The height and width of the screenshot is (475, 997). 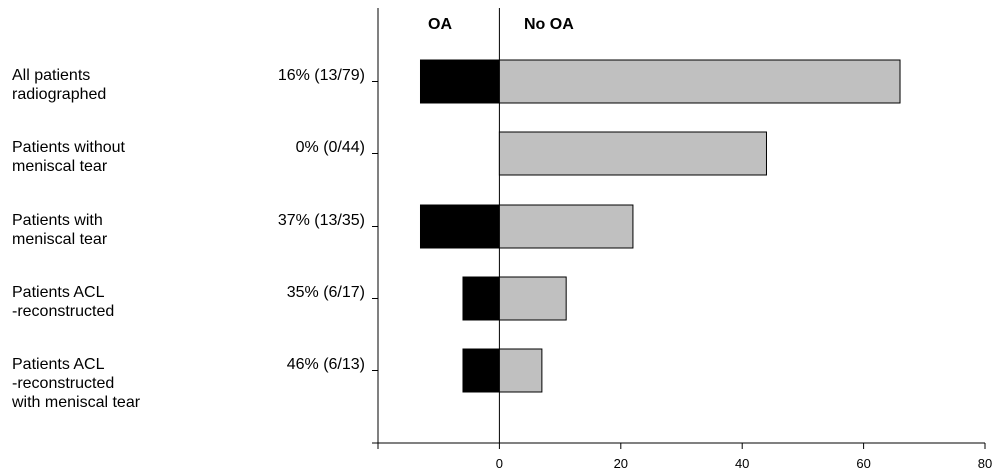 What do you see at coordinates (330, 147) in the screenshot?
I see `percent-label-without-meniscal-tear: 0% (0/44)` at bounding box center [330, 147].